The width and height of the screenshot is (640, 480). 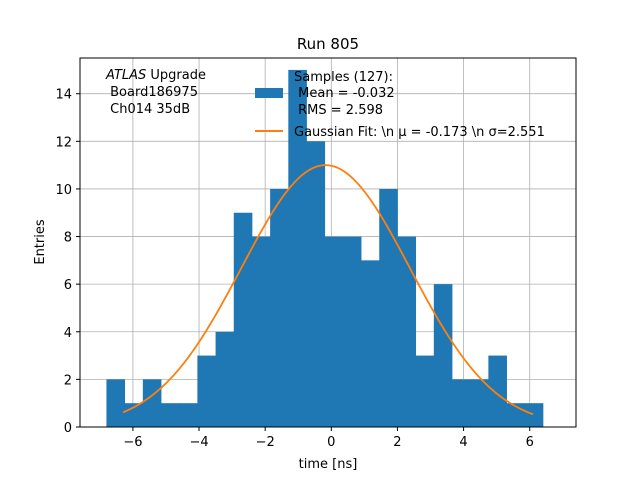 What do you see at coordinates (63, 190) in the screenshot?
I see `y-tick-label: 10` at bounding box center [63, 190].